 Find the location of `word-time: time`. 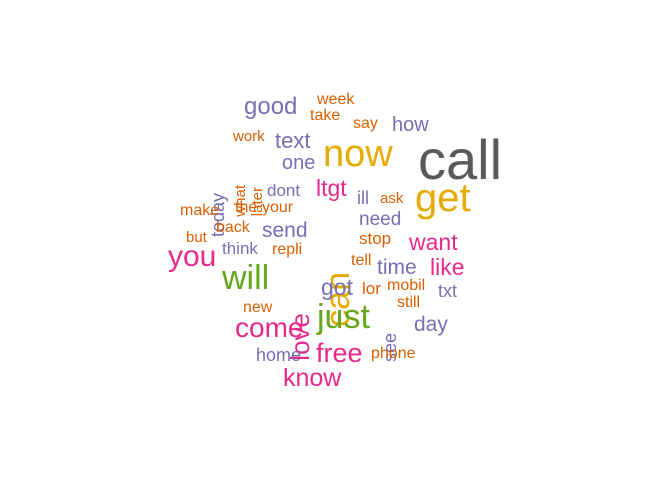

word-time: time is located at coordinates (397, 267).